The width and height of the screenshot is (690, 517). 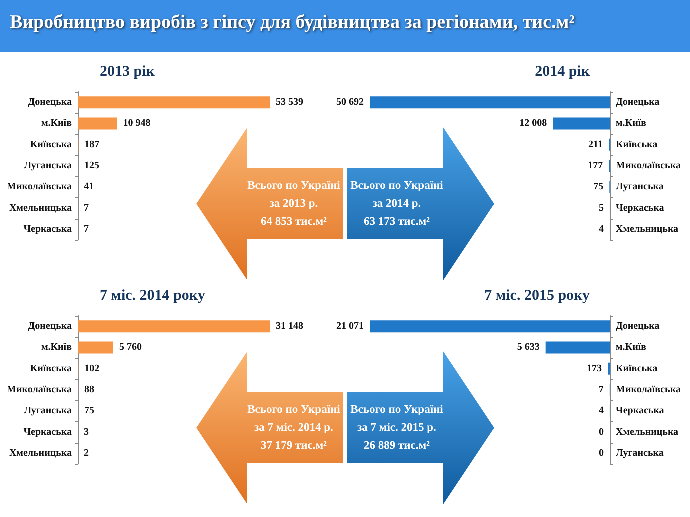 What do you see at coordinates (92, 368) in the screenshot?
I see `data-label: 102` at bounding box center [92, 368].